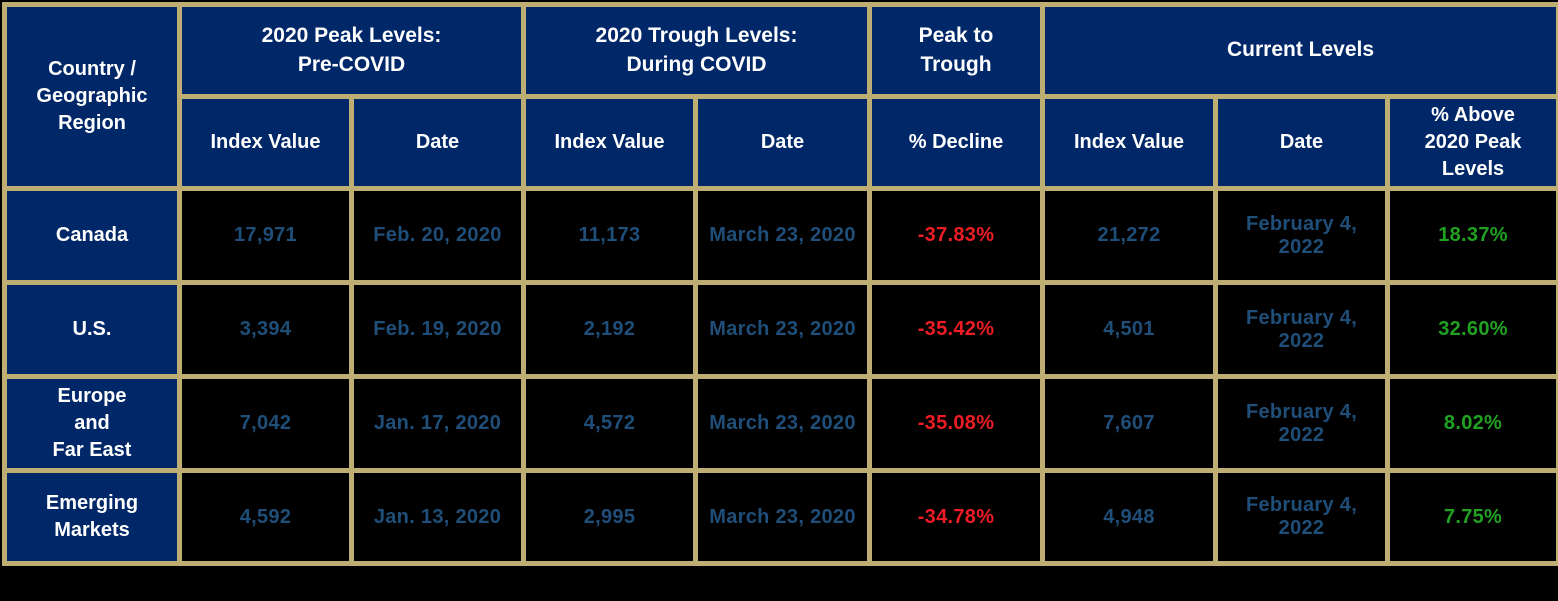 The height and width of the screenshot is (601, 1558). I want to click on us-trough-index-value: 2,192, so click(609, 329).